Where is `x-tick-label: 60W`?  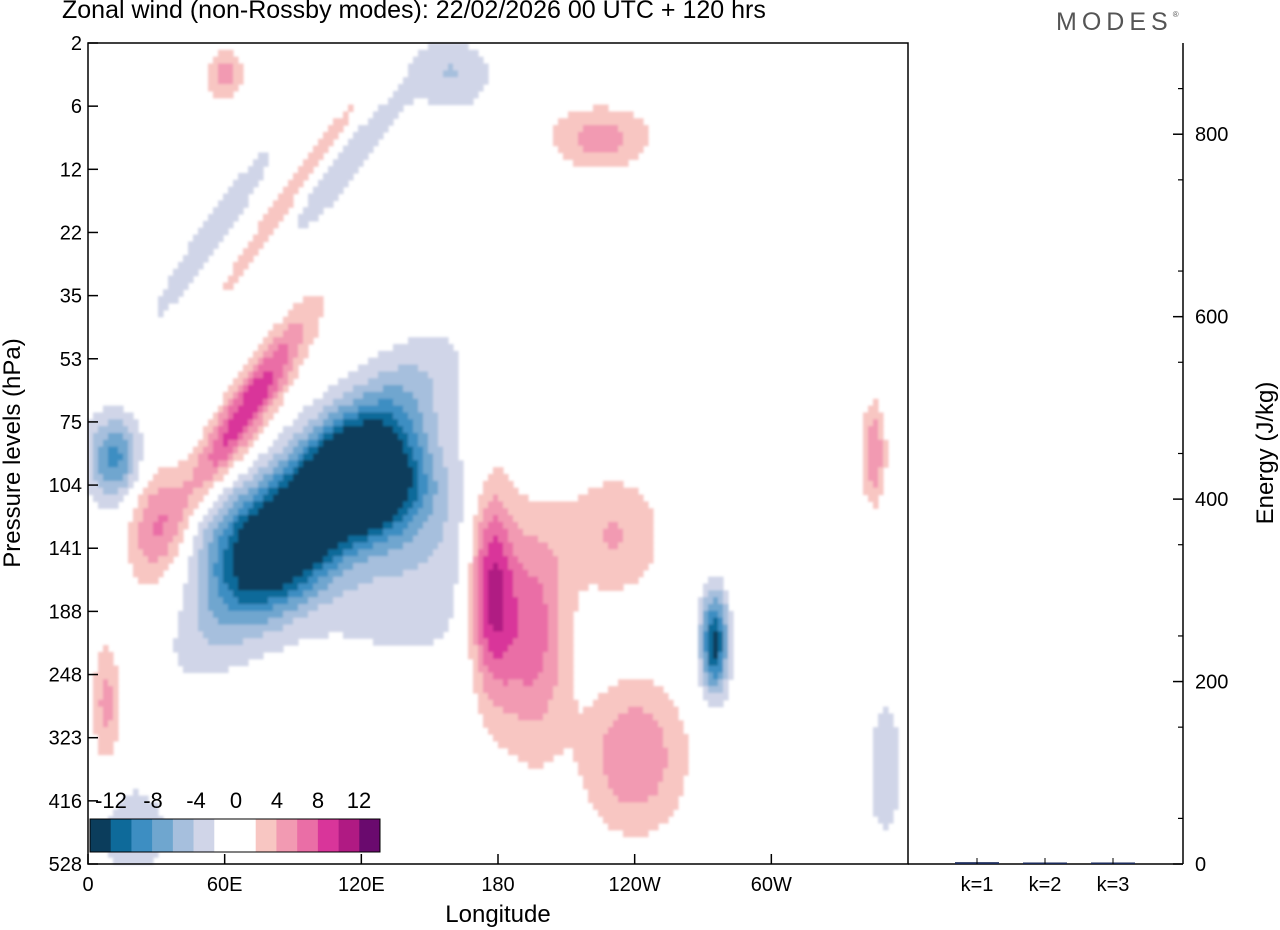 x-tick-label: 60W is located at coordinates (771, 885).